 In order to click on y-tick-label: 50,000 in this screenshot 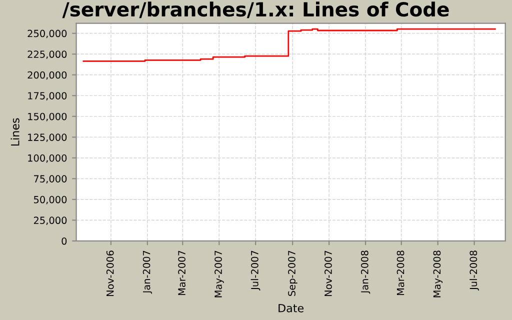, I will do `click(50, 200)`.